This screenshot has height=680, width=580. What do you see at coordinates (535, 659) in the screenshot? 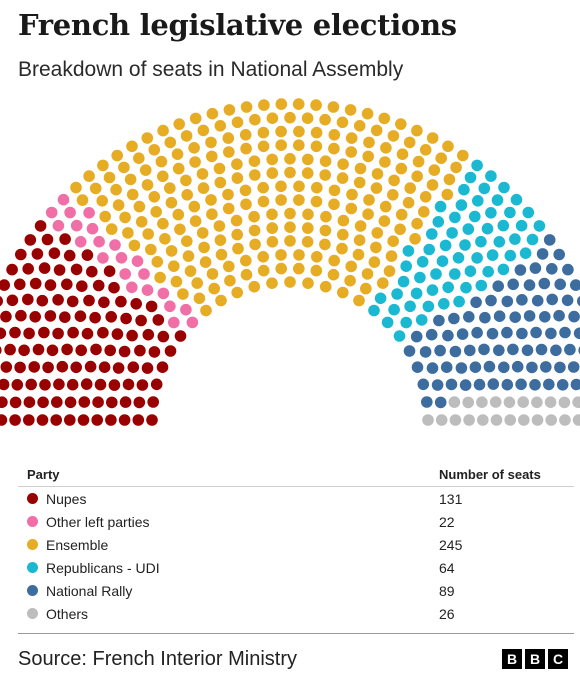
I see `bbc-logo: B B C` at bounding box center [535, 659].